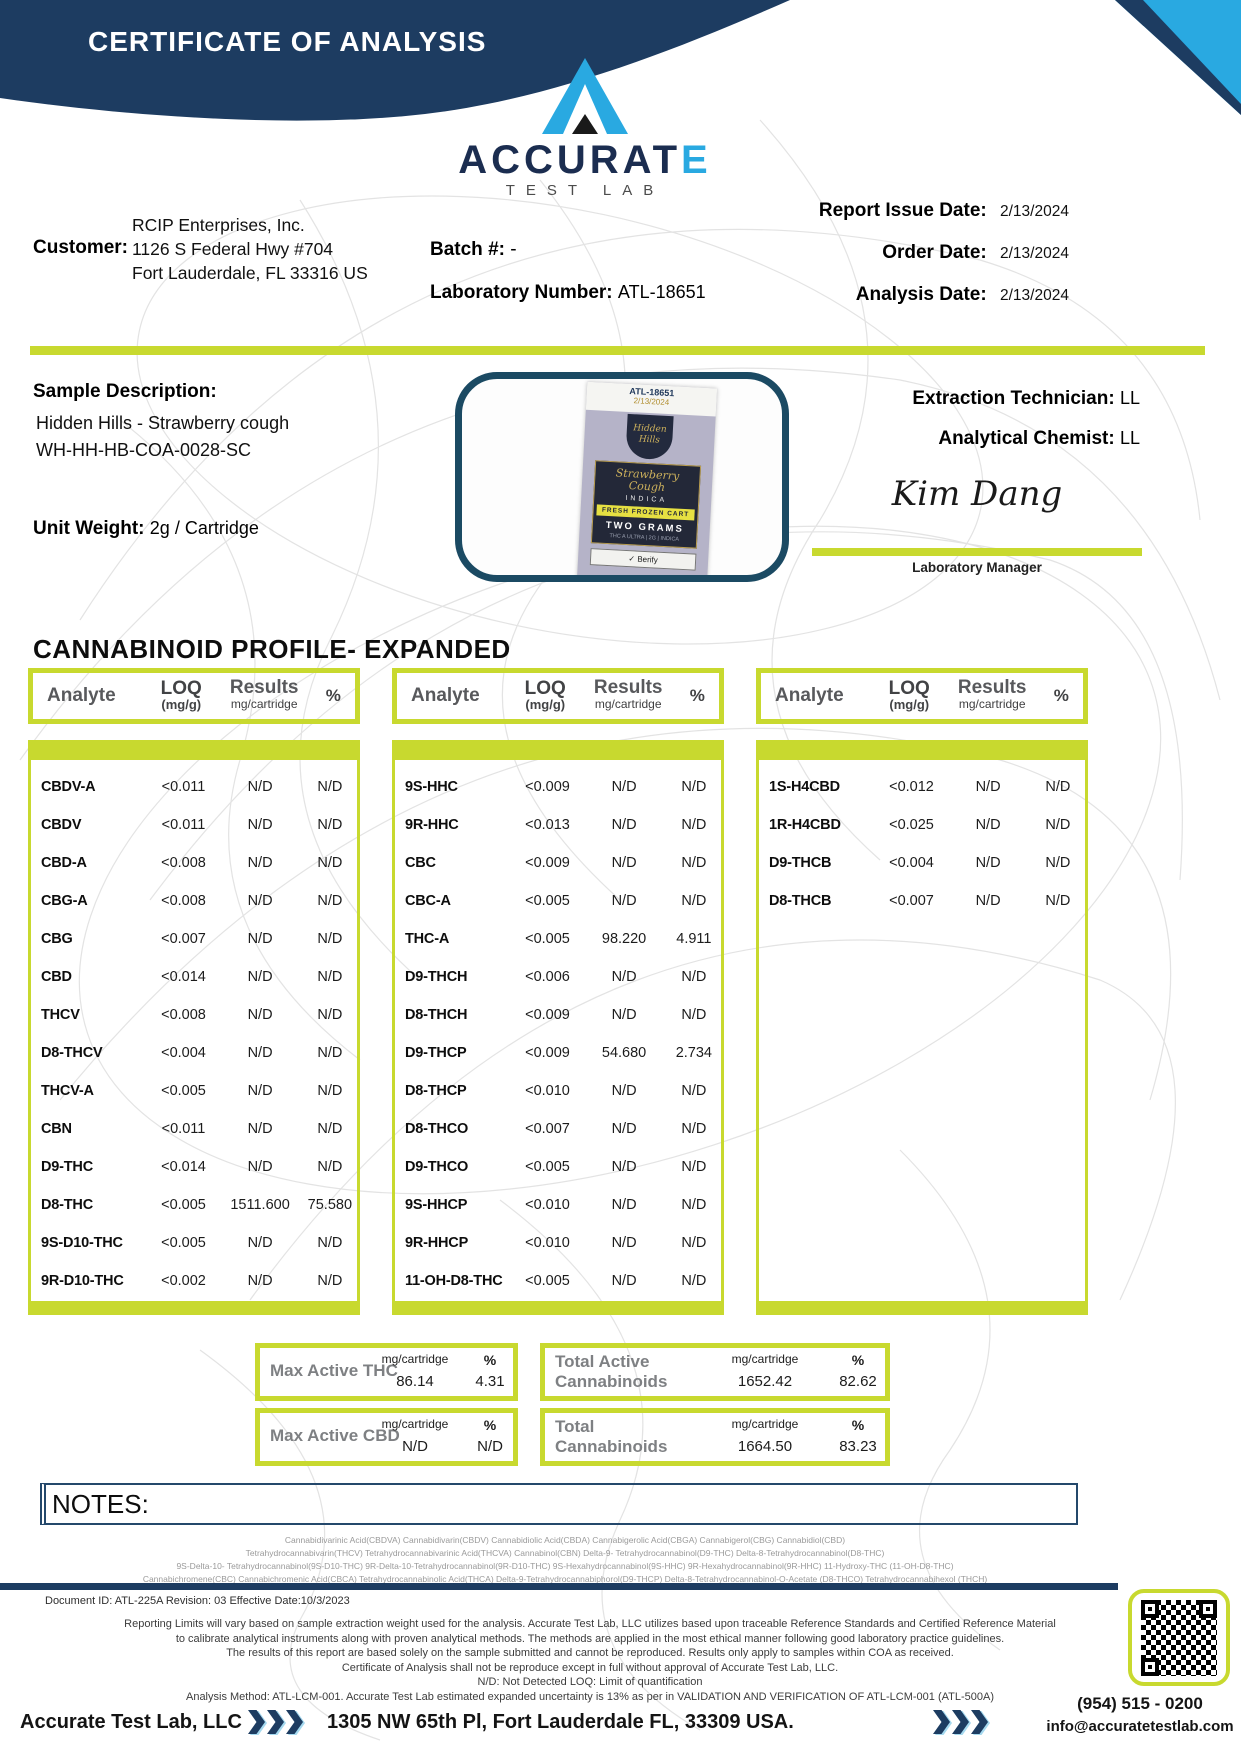 The image size is (1241, 1754). What do you see at coordinates (804, 787) in the screenshot?
I see `analyte-name: 1S-H4CBD` at bounding box center [804, 787].